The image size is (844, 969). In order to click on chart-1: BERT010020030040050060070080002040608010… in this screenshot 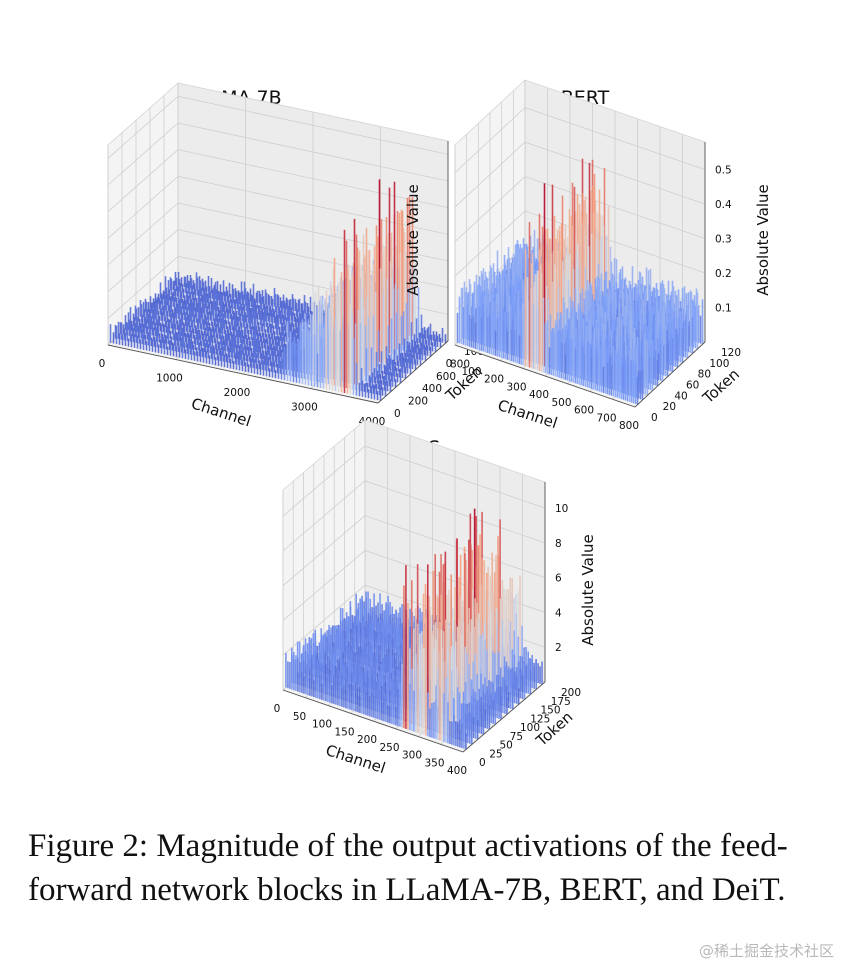, I will do `click(609, 255)`.